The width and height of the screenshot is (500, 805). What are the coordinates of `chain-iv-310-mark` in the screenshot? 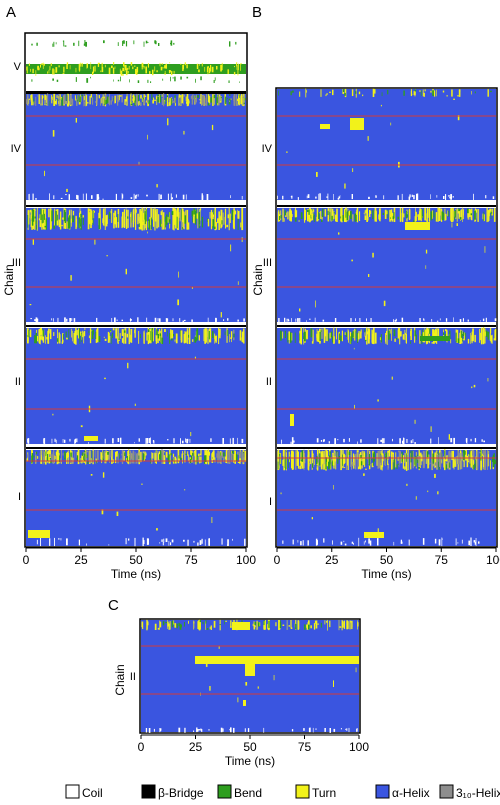 It's located at (59, 100).